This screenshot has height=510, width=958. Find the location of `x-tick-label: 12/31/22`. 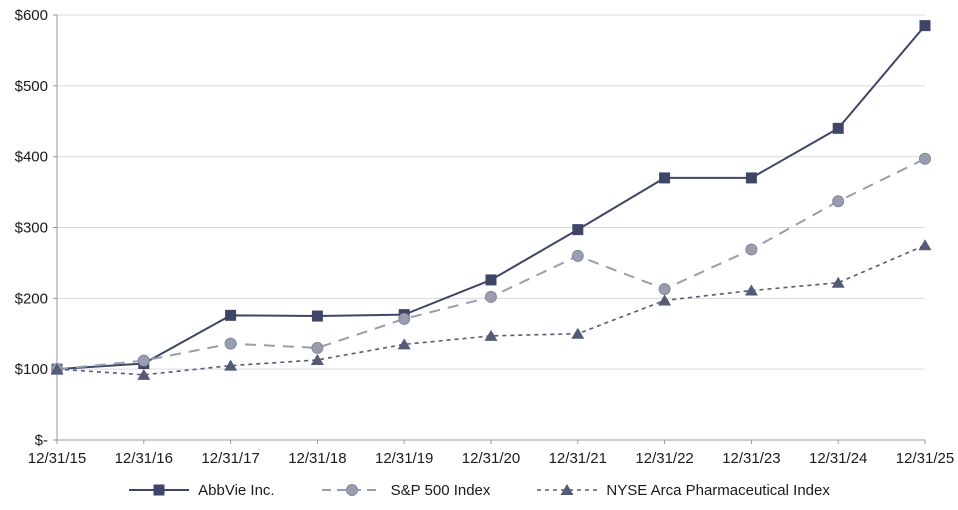

x-tick-label: 12/31/22 is located at coordinates (664, 458).